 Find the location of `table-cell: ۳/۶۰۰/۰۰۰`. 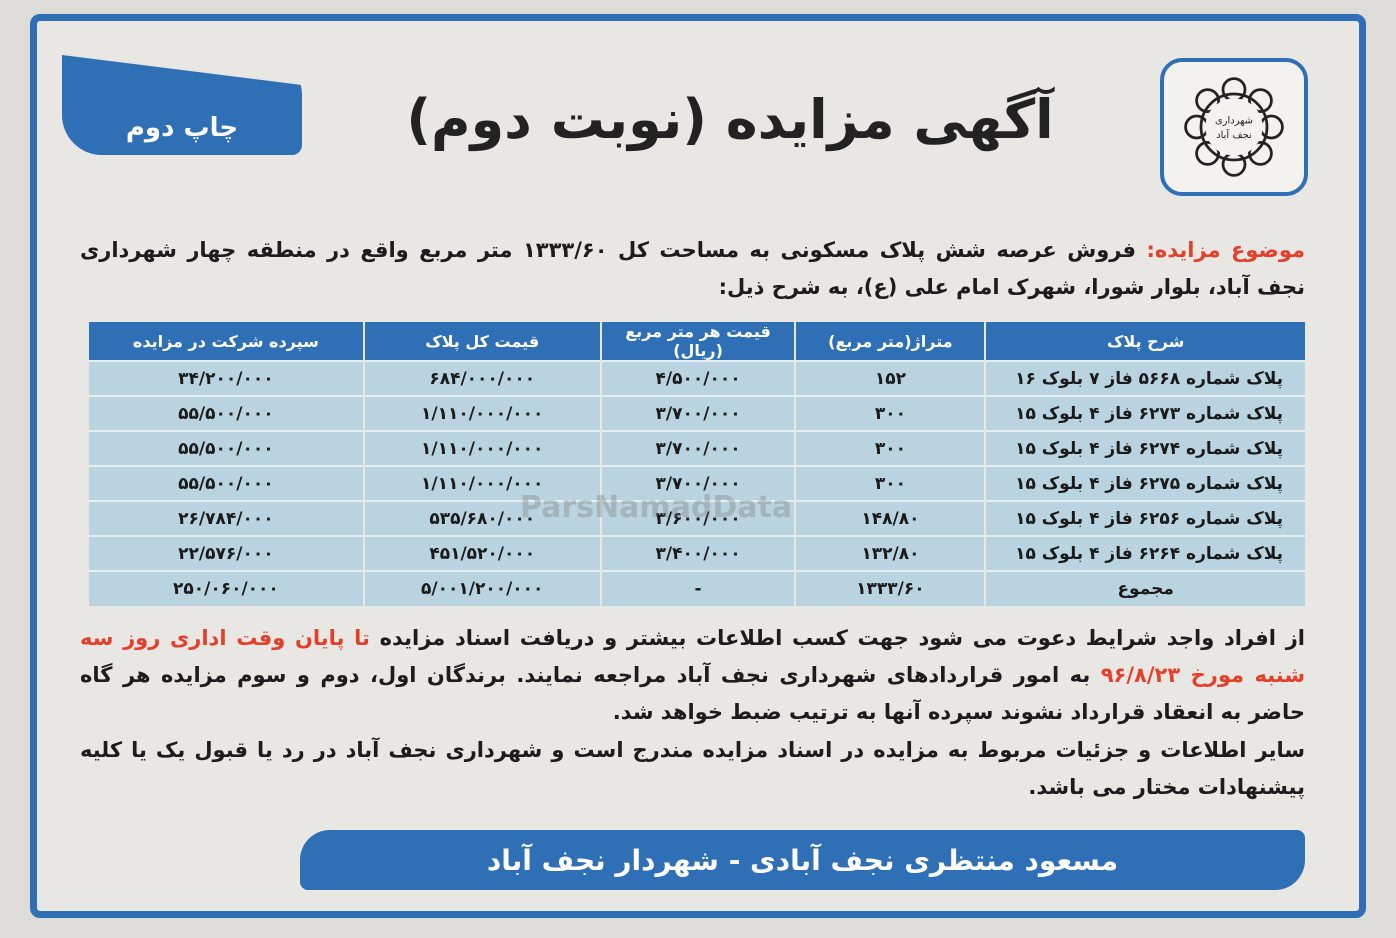

table-cell: ۳/۶۰۰/۰۰۰ is located at coordinates (697, 518).